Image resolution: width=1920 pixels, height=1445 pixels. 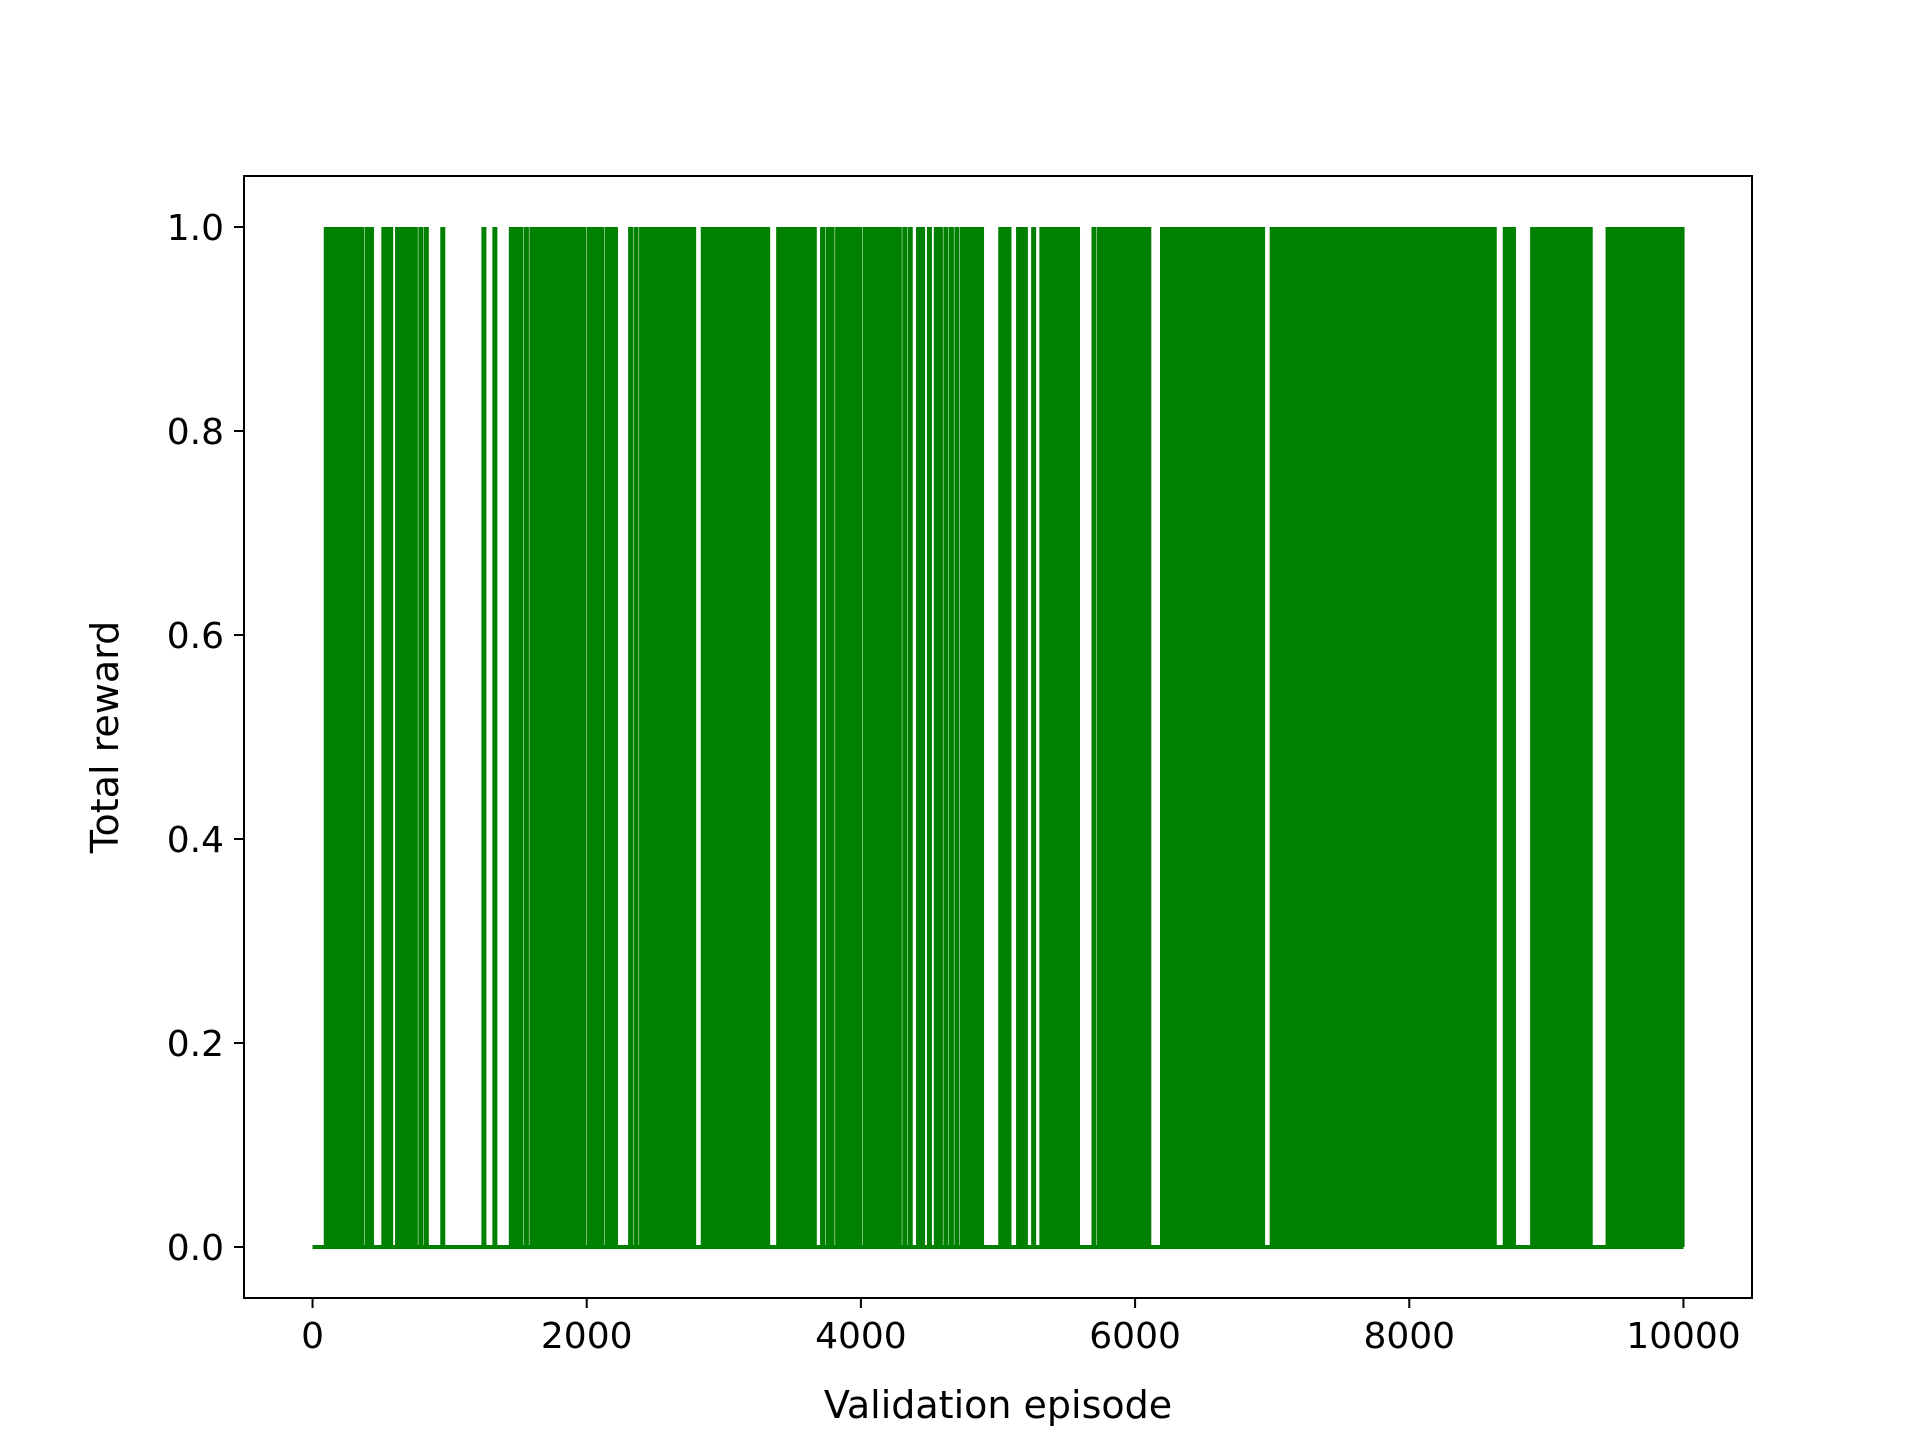 What do you see at coordinates (861, 1336) in the screenshot?
I see `x-tick-label: 4000` at bounding box center [861, 1336].